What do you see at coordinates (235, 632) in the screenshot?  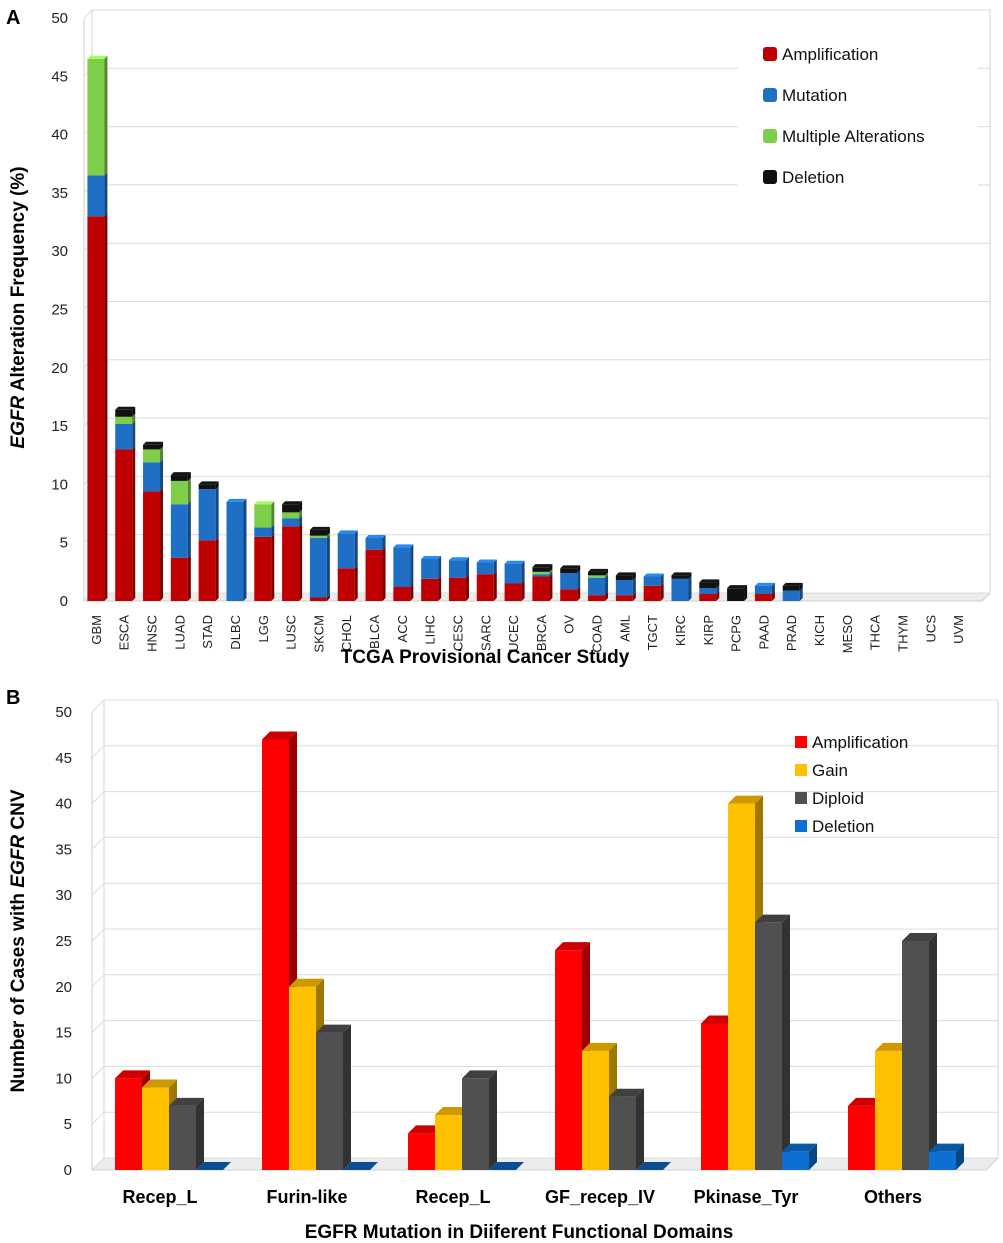 I see `x-tick-label: DLBC` at bounding box center [235, 632].